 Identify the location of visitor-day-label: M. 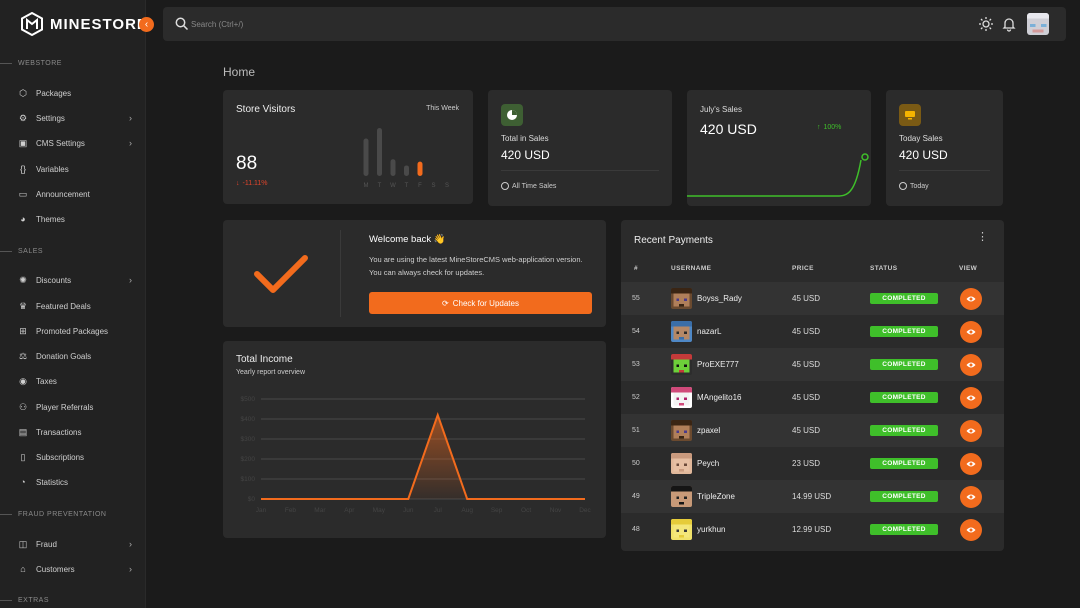
(366, 186).